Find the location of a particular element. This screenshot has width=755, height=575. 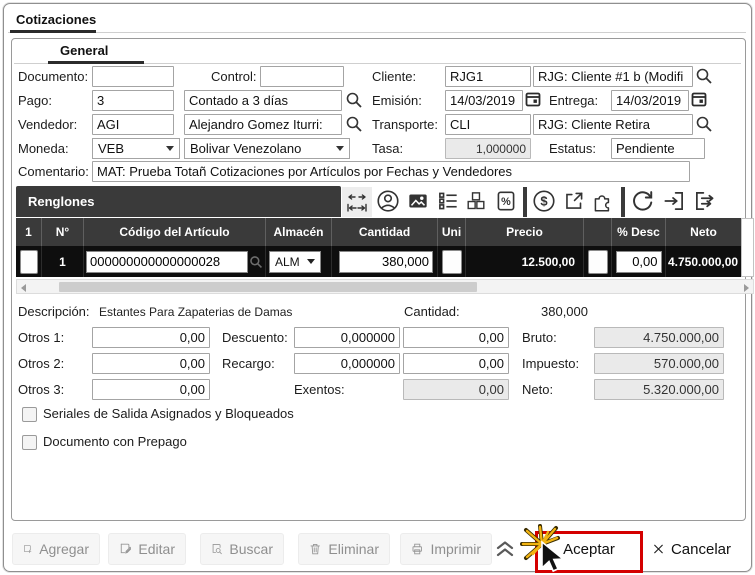

row-select-button is located at coordinates (28, 261).